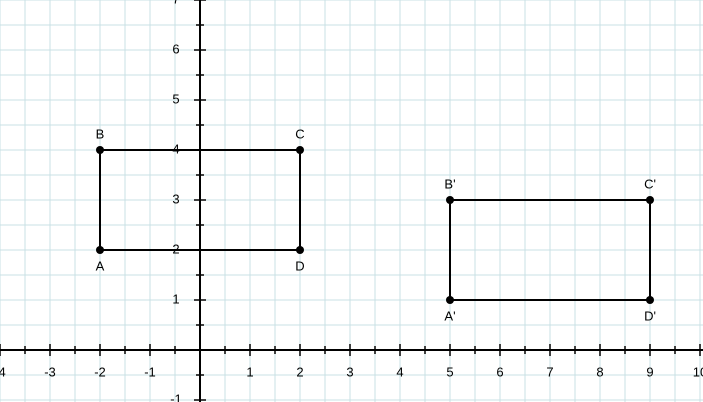 This screenshot has height=402, width=703. What do you see at coordinates (175, 3) in the screenshot?
I see `y-tick-label: 7` at bounding box center [175, 3].